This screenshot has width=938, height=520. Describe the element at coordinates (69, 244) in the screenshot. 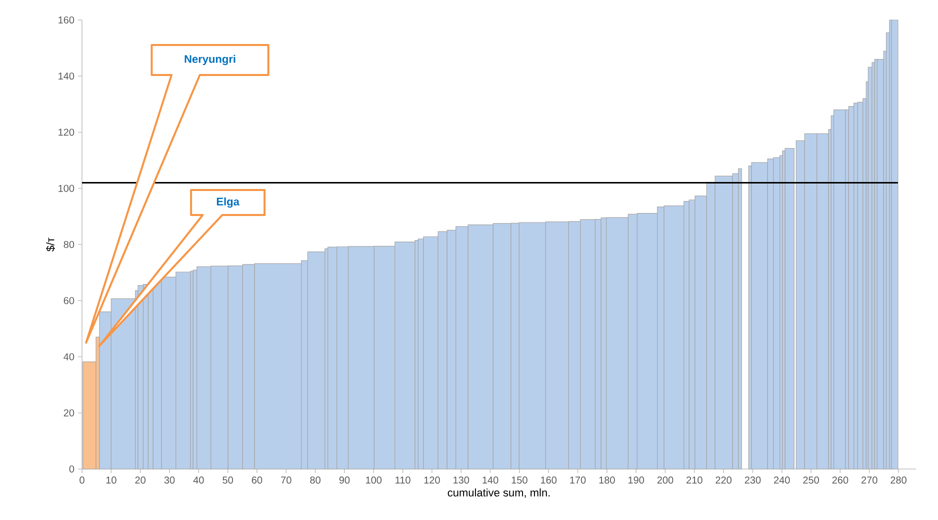

I see `y-tick-label: 80` at that location.